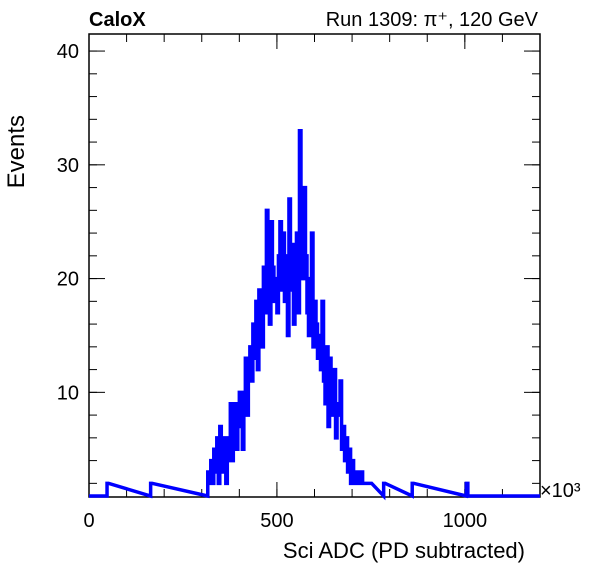 The height and width of the screenshot is (577, 596). What do you see at coordinates (88, 521) in the screenshot?
I see `x-tick-label: 0` at bounding box center [88, 521].